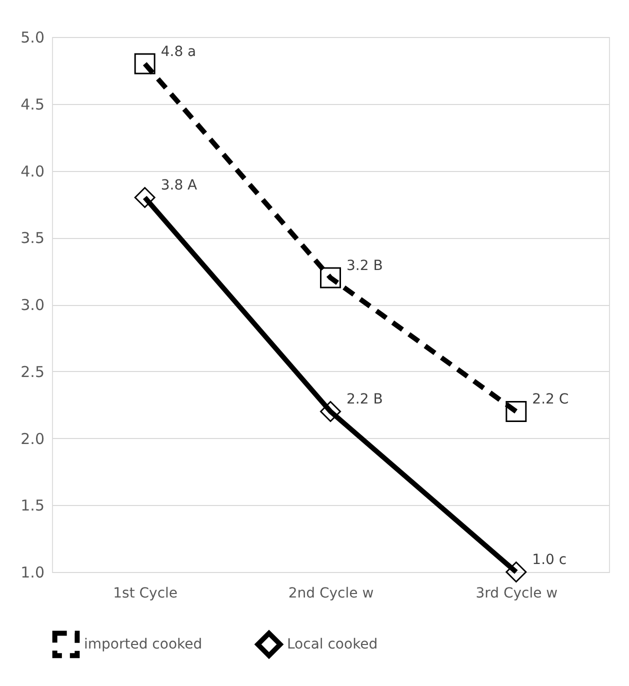 This screenshot has width=629, height=686. What do you see at coordinates (517, 594) in the screenshot?
I see `x-tick-label: 3rd Cycle w` at bounding box center [517, 594].